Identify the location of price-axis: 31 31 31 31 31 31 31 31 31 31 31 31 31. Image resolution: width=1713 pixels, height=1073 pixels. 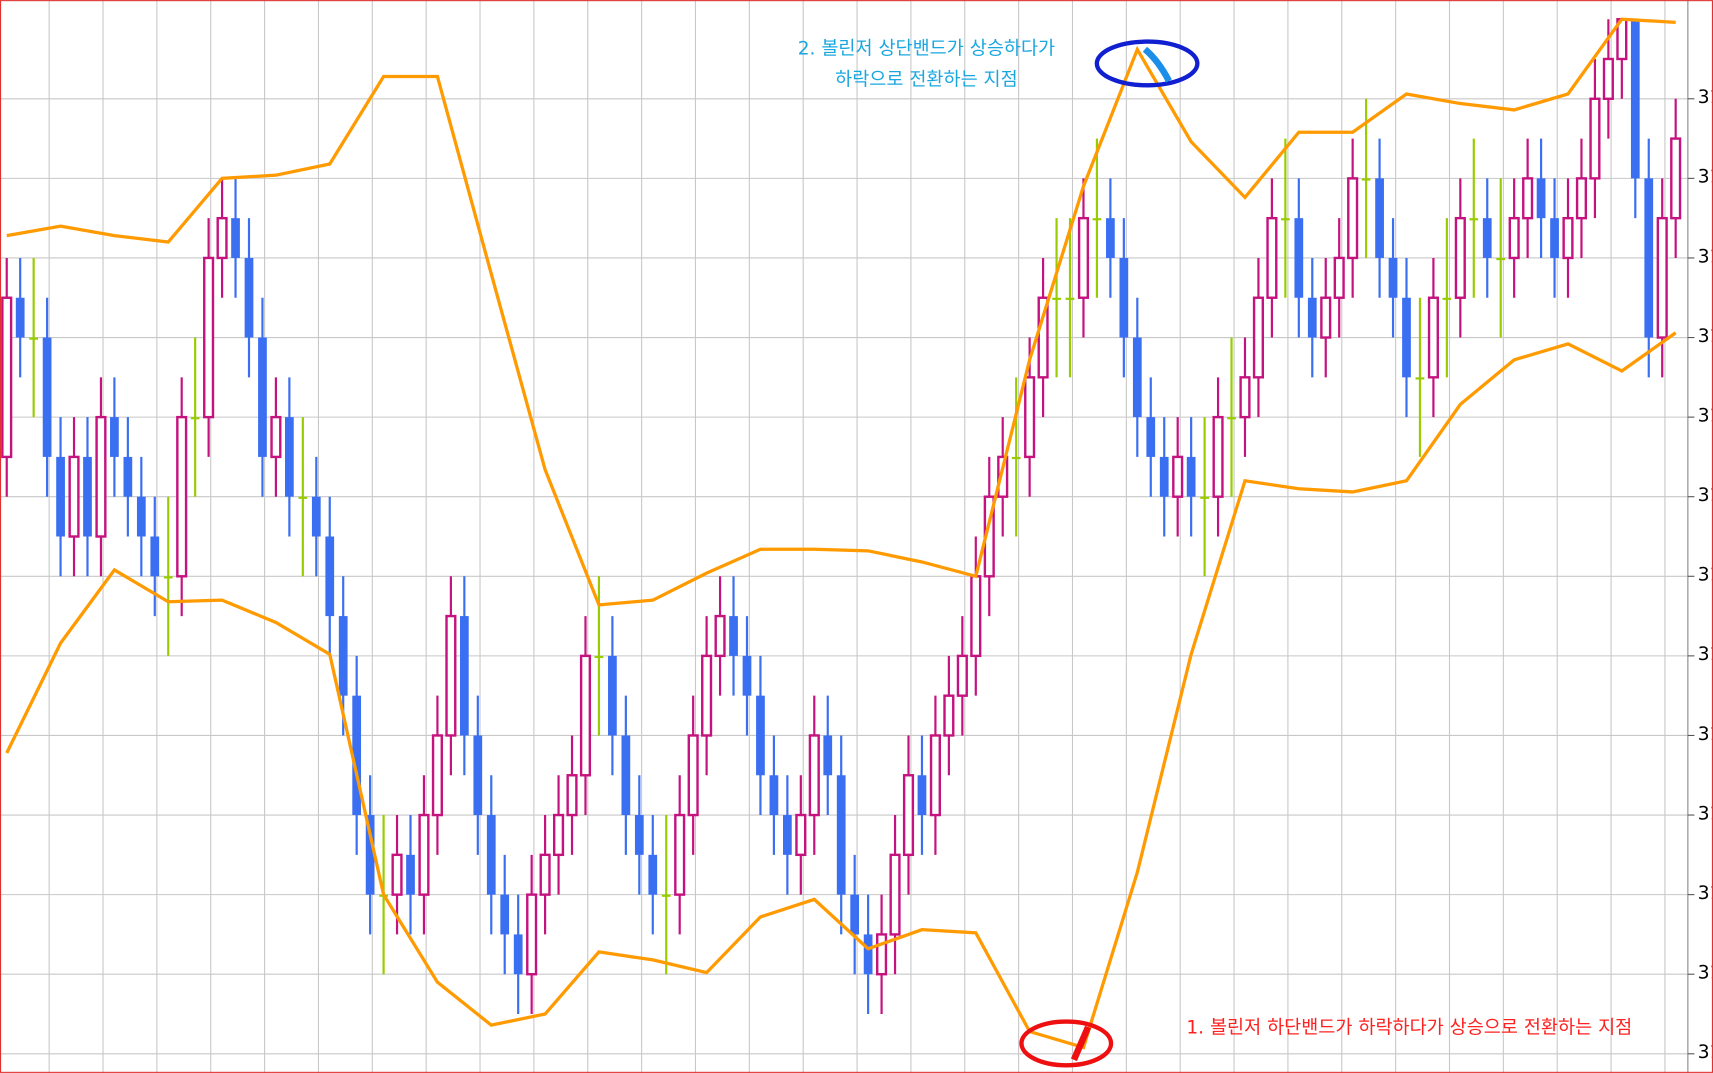
(1700, 575).